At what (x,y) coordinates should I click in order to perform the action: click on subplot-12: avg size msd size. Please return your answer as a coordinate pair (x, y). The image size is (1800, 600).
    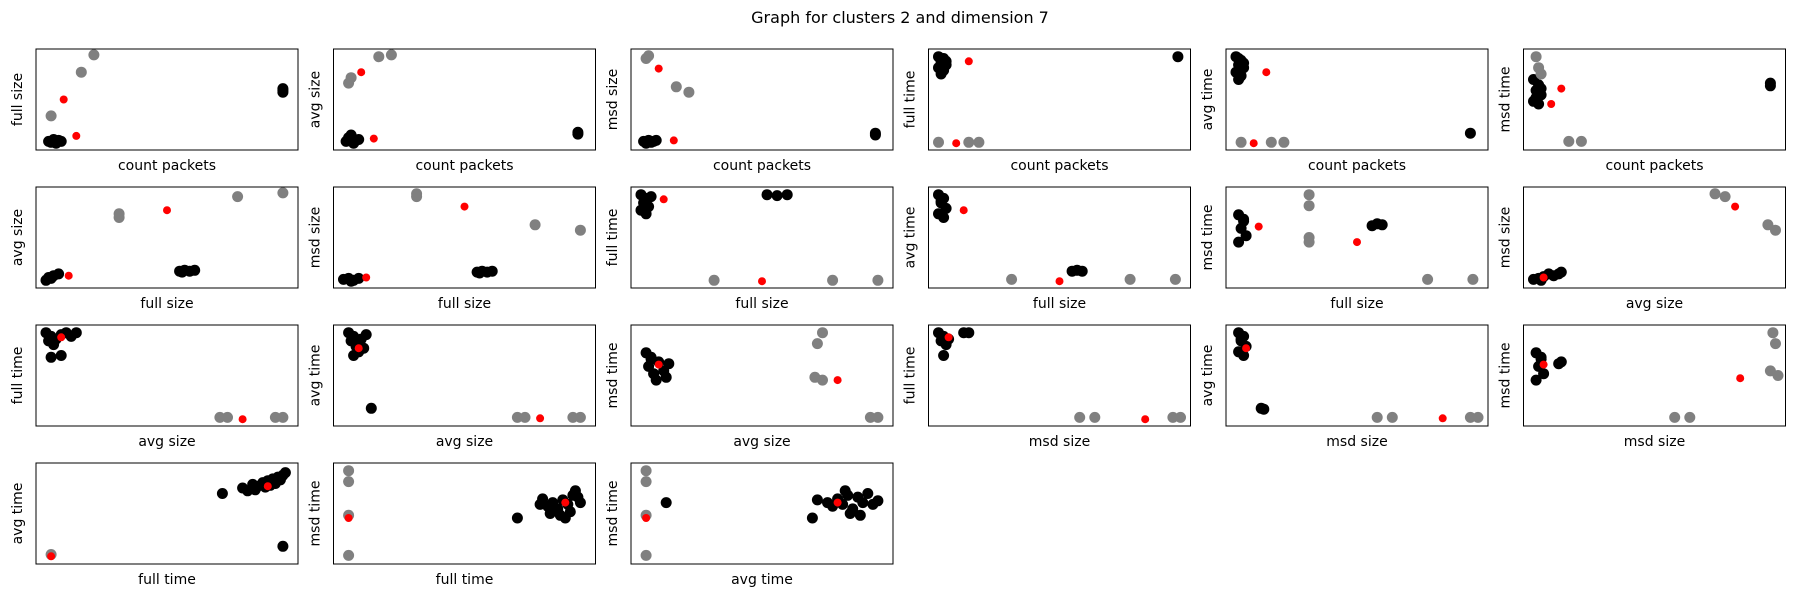
    Looking at the image, I should click on (1642, 249).